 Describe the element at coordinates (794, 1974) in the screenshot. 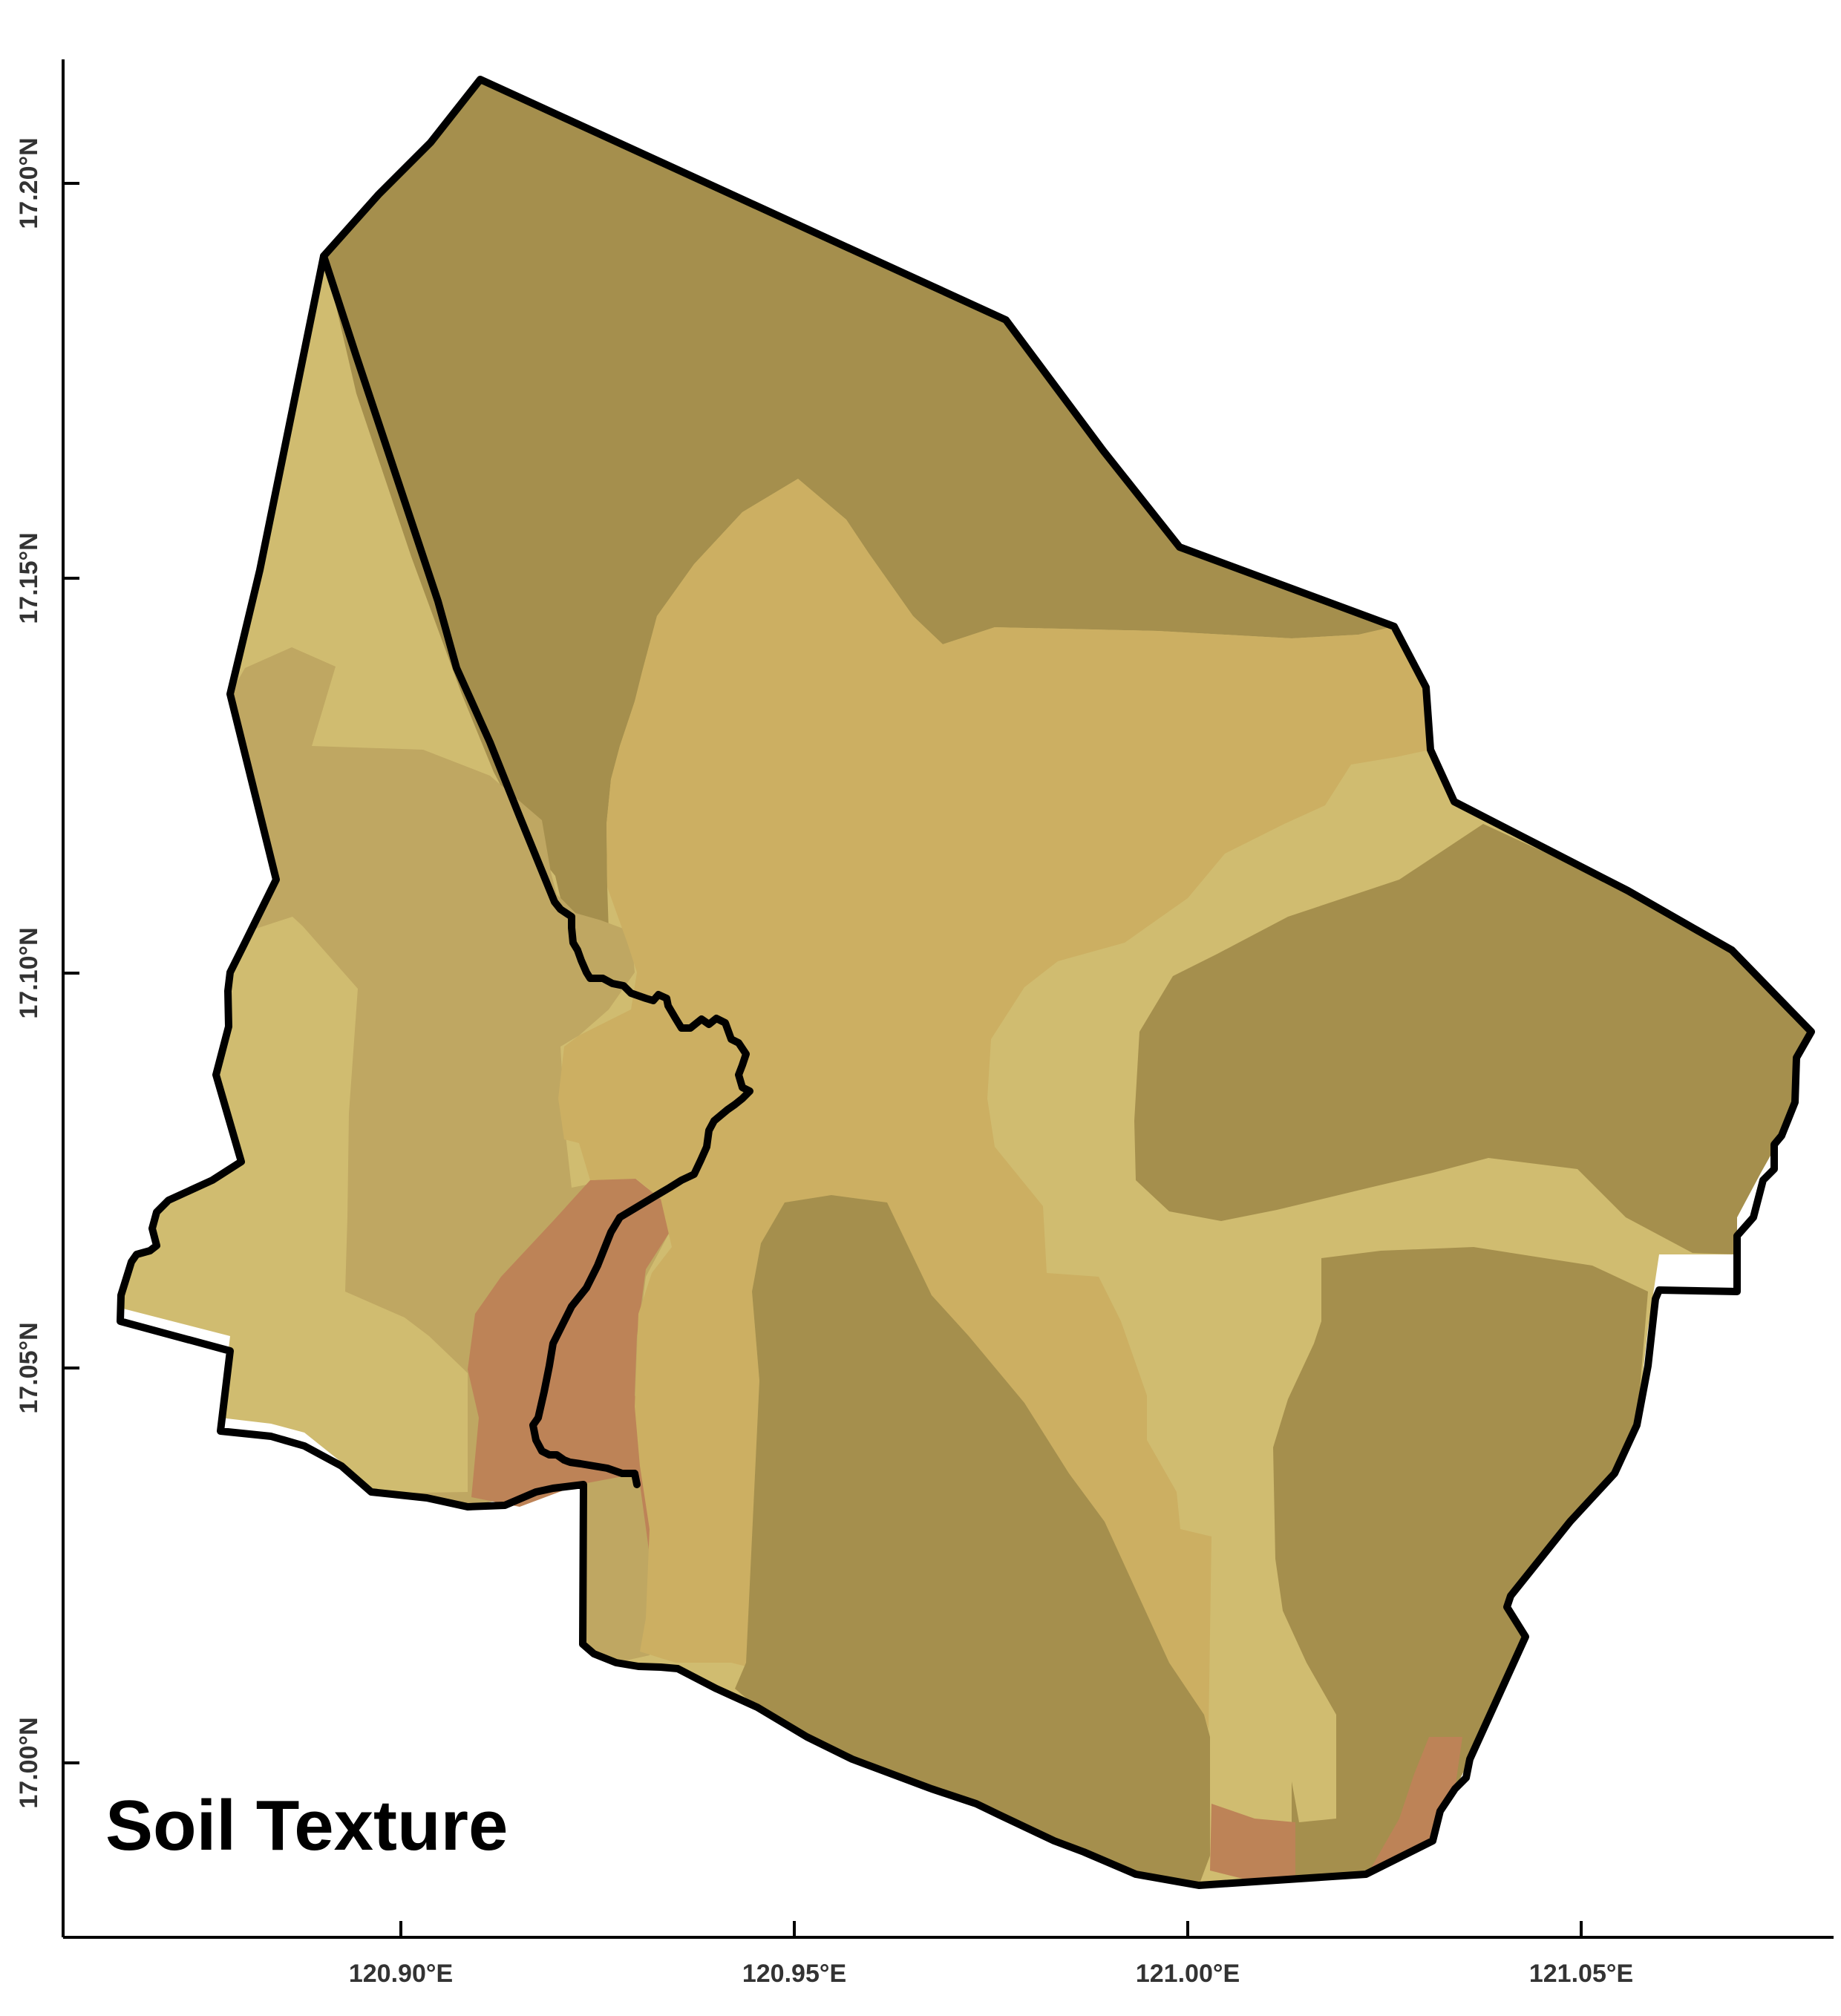

I see `x-tick-label: 120.95°E` at that location.